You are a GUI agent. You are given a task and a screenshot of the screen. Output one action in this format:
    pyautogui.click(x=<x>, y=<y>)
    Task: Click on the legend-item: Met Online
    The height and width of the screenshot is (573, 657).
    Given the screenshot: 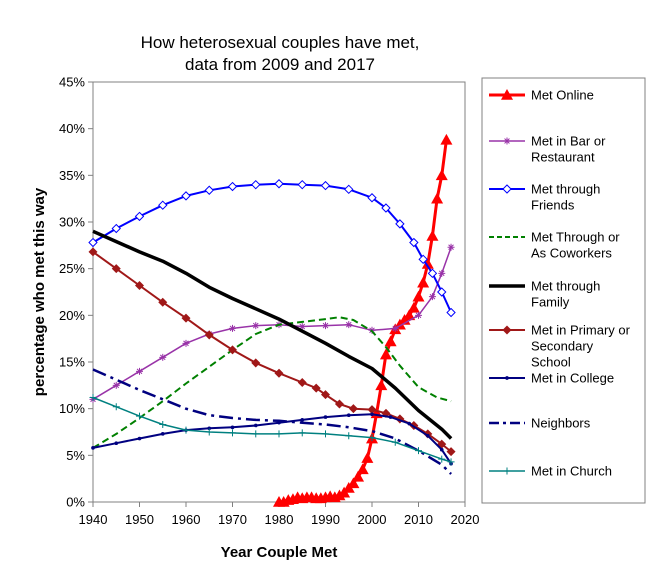 What is the action you would take?
    pyautogui.click(x=541, y=95)
    